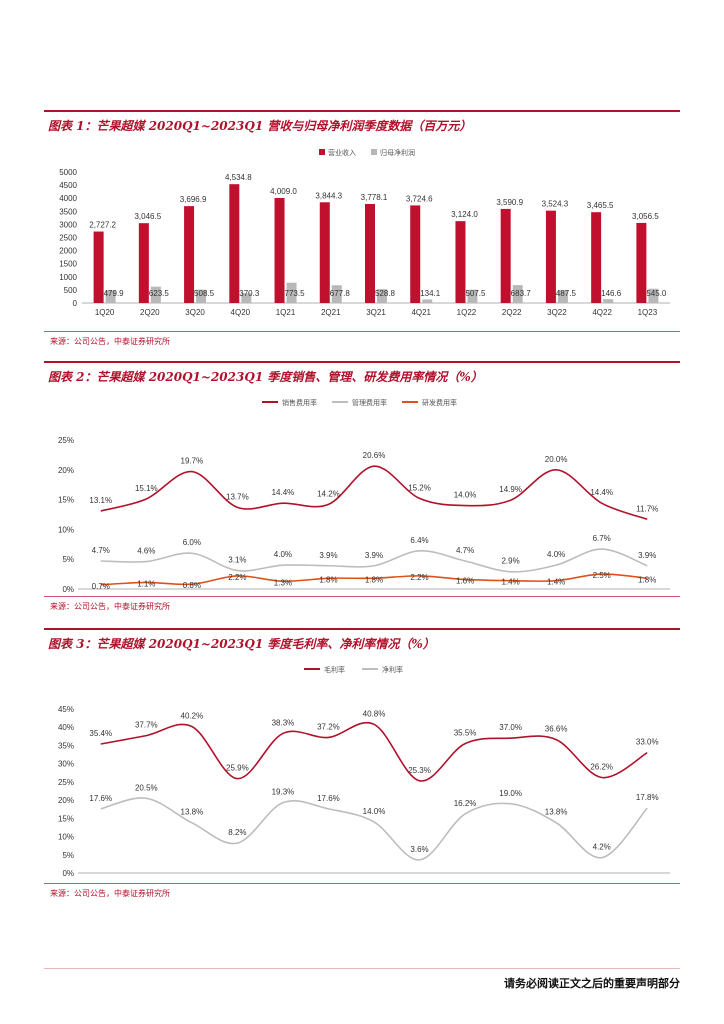  Describe the element at coordinates (475, 293) in the screenshot. I see `profit-data-label: 507.5` at that location.